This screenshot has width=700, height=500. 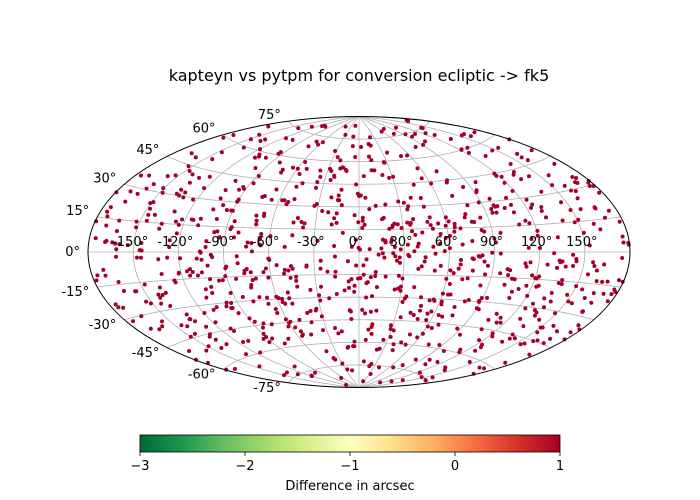 I want to click on colorbar-tick-label: 0, so click(x=455, y=466).